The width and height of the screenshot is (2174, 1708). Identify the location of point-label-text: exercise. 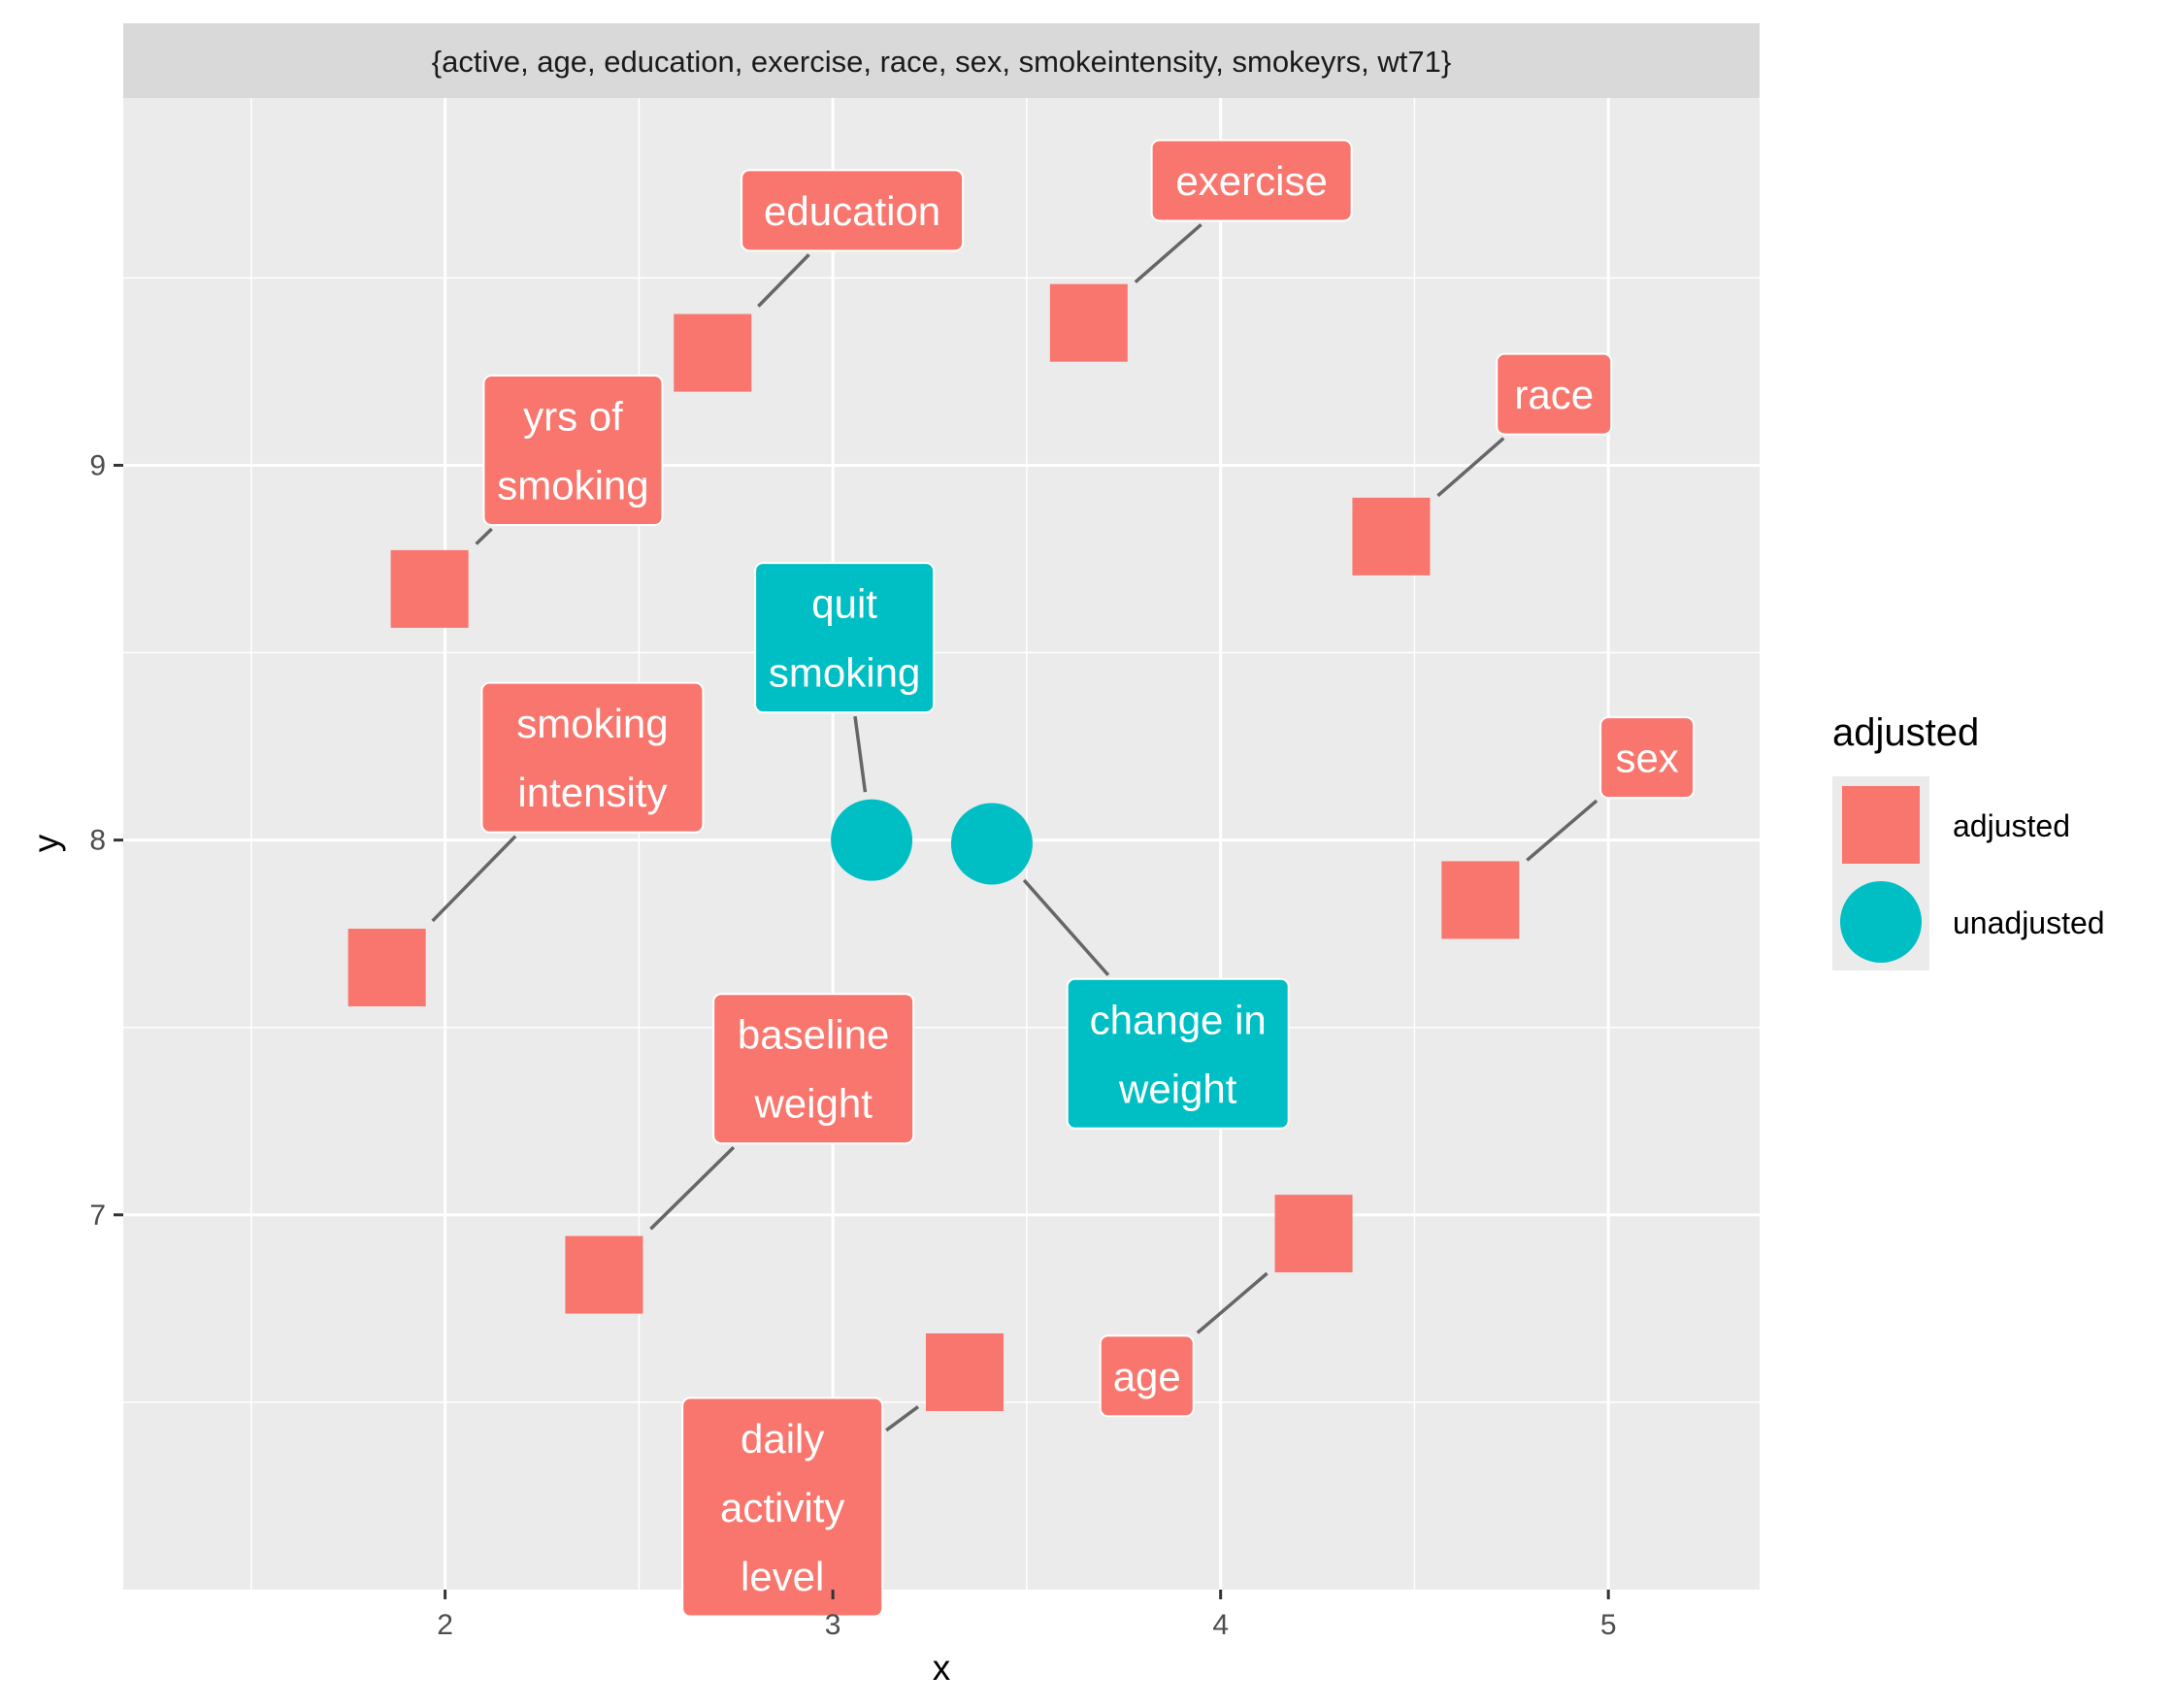
(1251, 181).